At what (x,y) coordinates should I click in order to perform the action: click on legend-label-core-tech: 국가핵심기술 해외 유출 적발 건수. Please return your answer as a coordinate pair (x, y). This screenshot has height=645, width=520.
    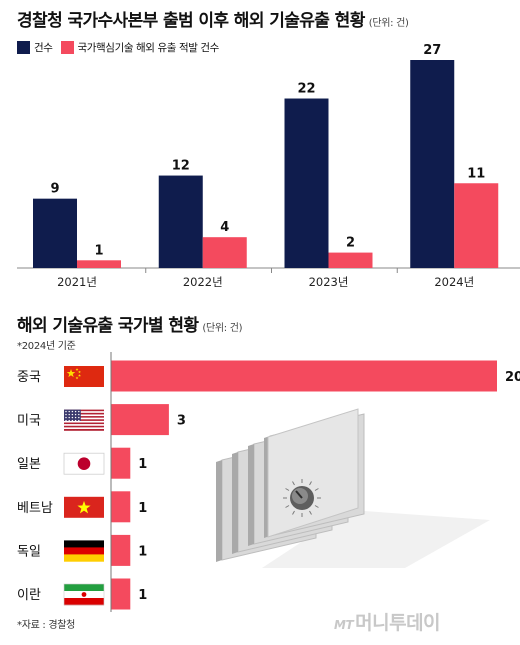
    Looking at the image, I should click on (148, 48).